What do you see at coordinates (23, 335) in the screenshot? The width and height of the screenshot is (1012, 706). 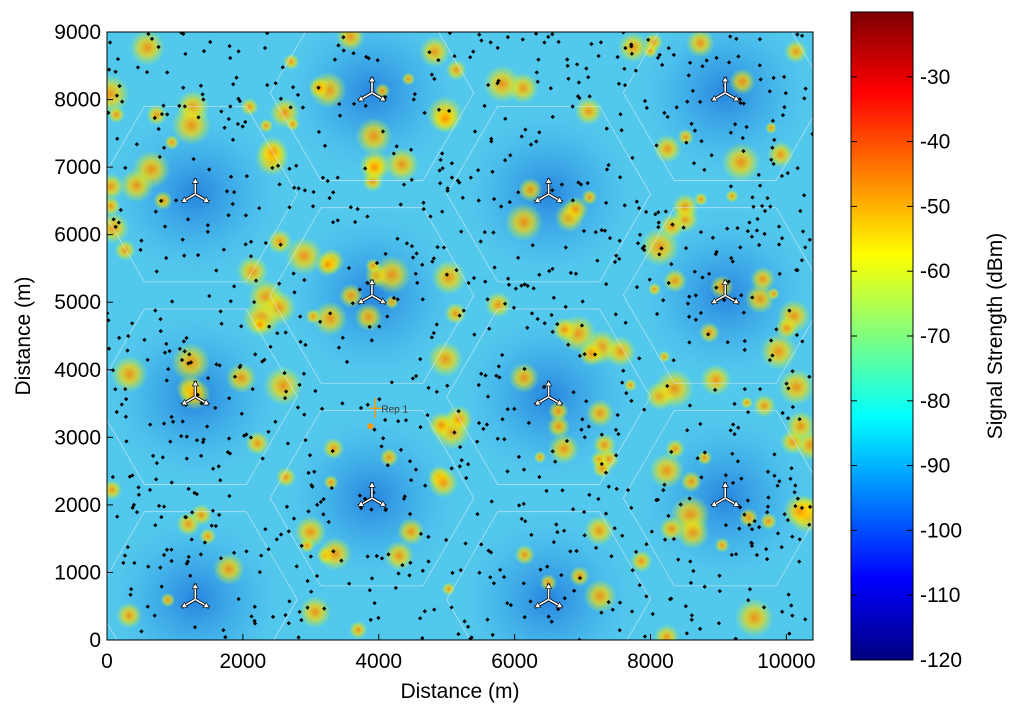 I see `y-axis-label: Distance (m)` at bounding box center [23, 335].